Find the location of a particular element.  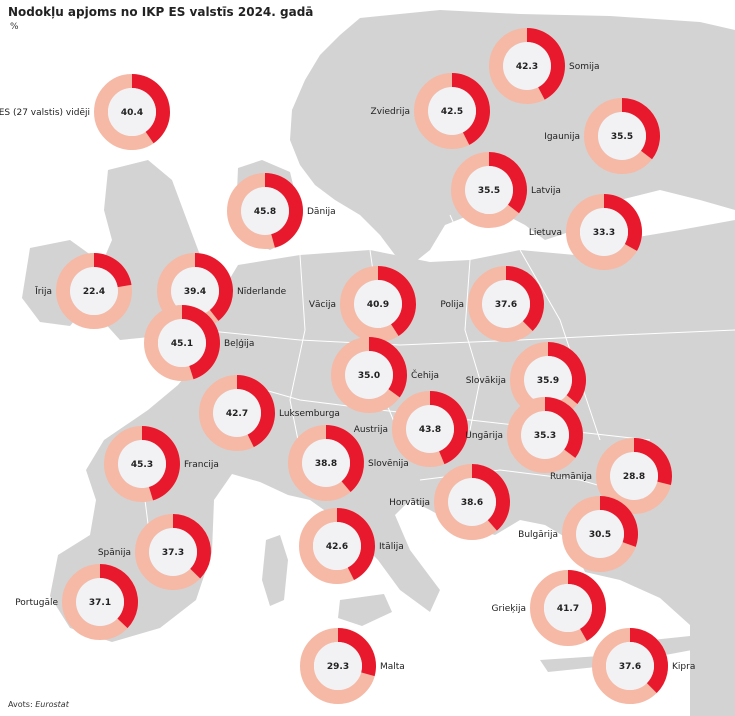

country-label: Itālija is located at coordinates (391, 547).